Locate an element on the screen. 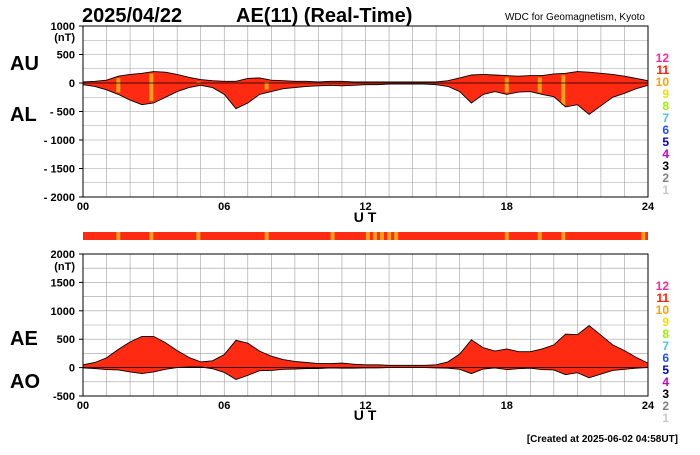 Image resolution: width=700 pixels, height=455 pixels. ae-ao-marks is located at coordinates (365, 352).